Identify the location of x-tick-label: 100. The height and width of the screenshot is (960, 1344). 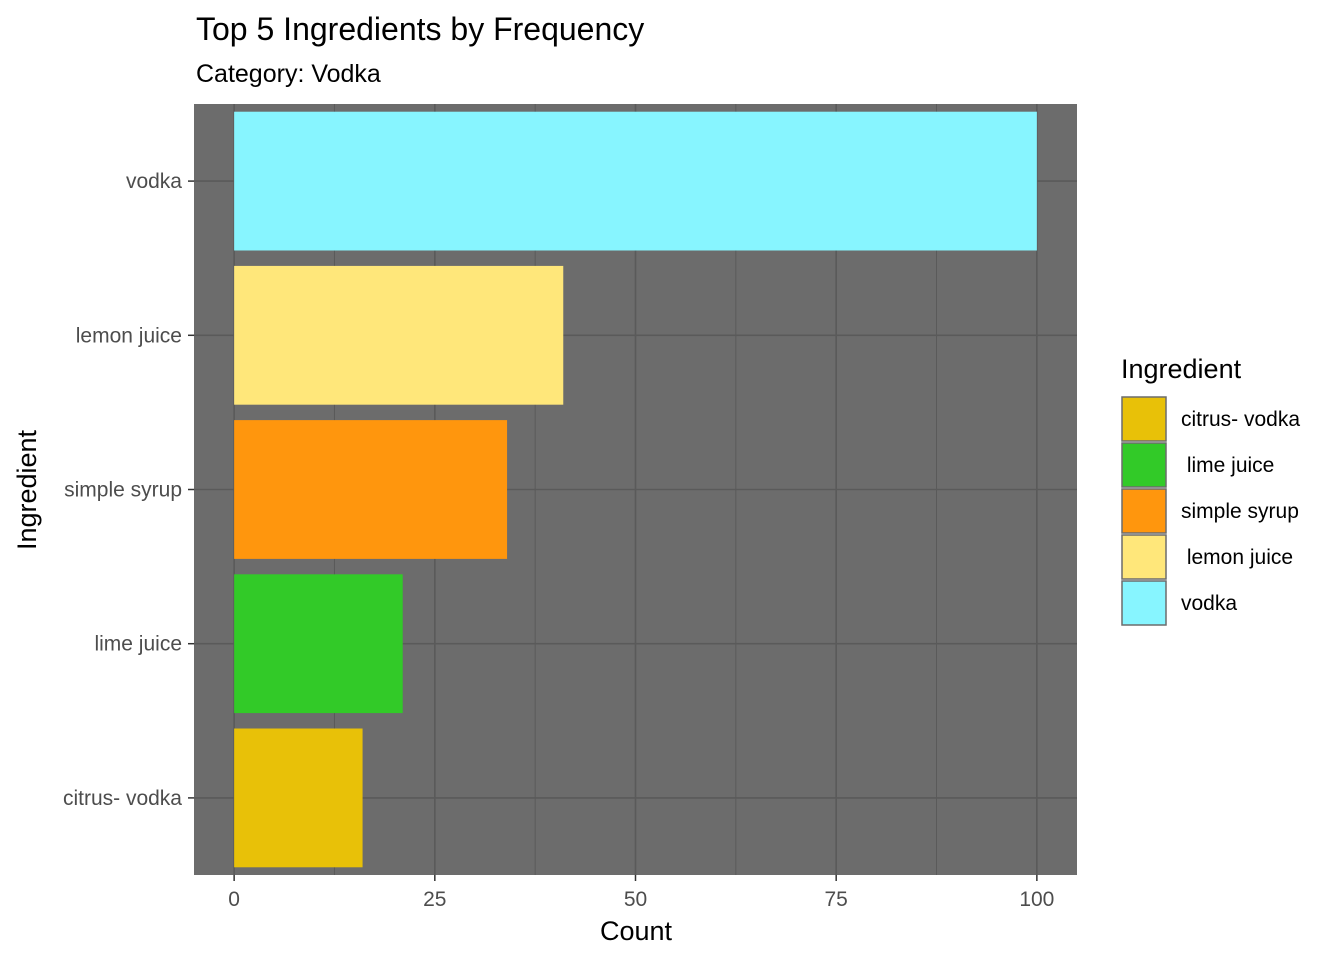
(1036, 899).